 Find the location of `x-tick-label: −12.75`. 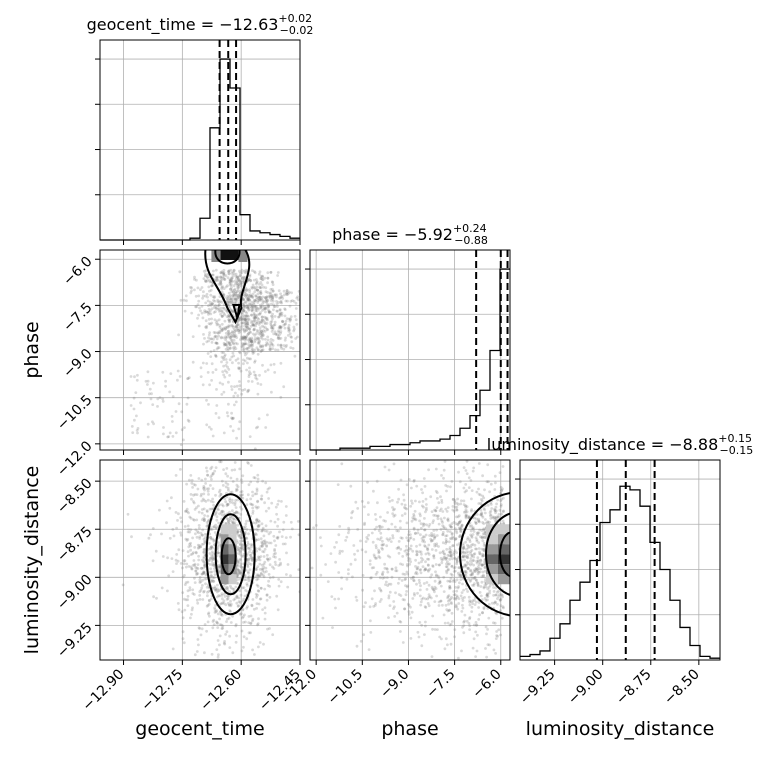

x-tick-label: −12.75 is located at coordinates (162, 690).